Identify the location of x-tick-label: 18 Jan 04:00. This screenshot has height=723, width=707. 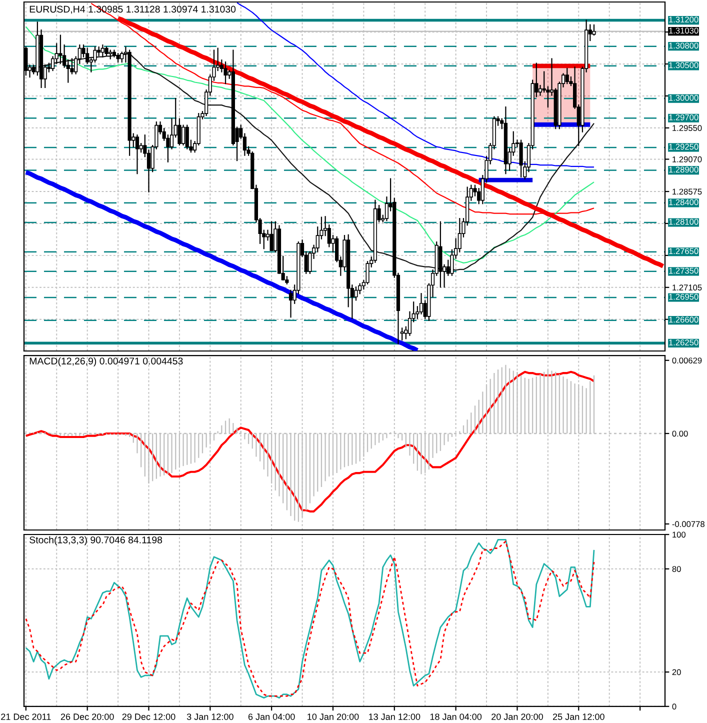
(456, 717).